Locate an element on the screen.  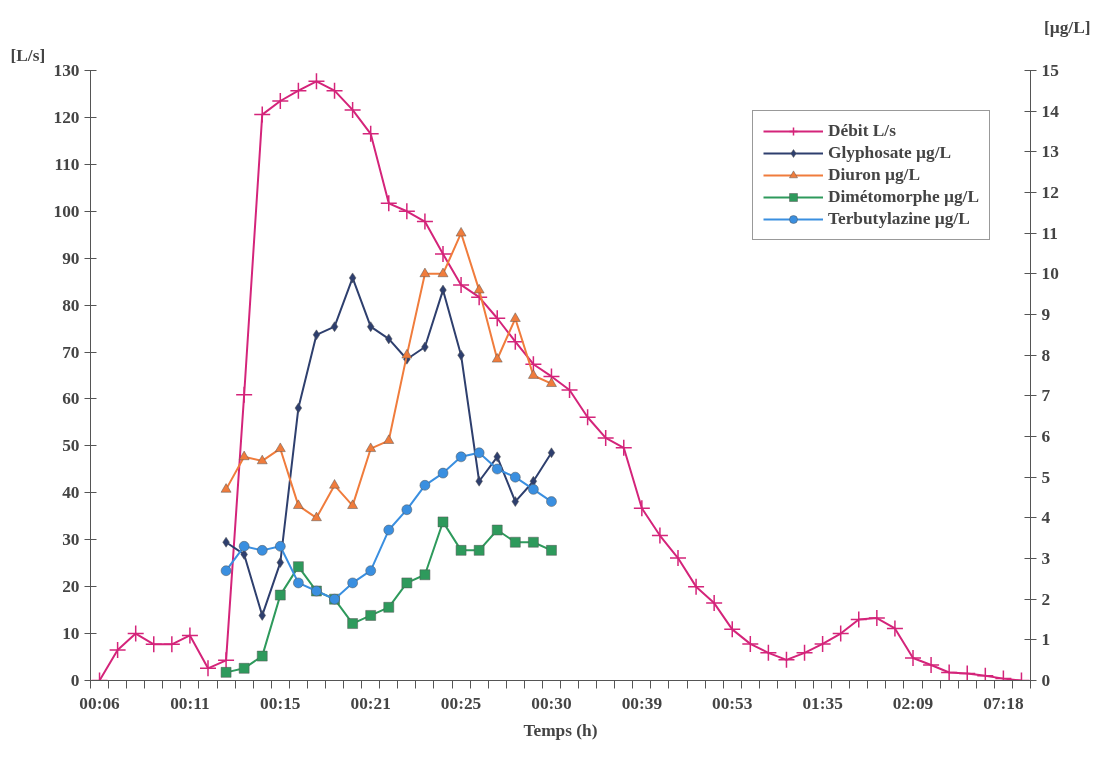
y-tick-label: 70 is located at coordinates (71, 352).